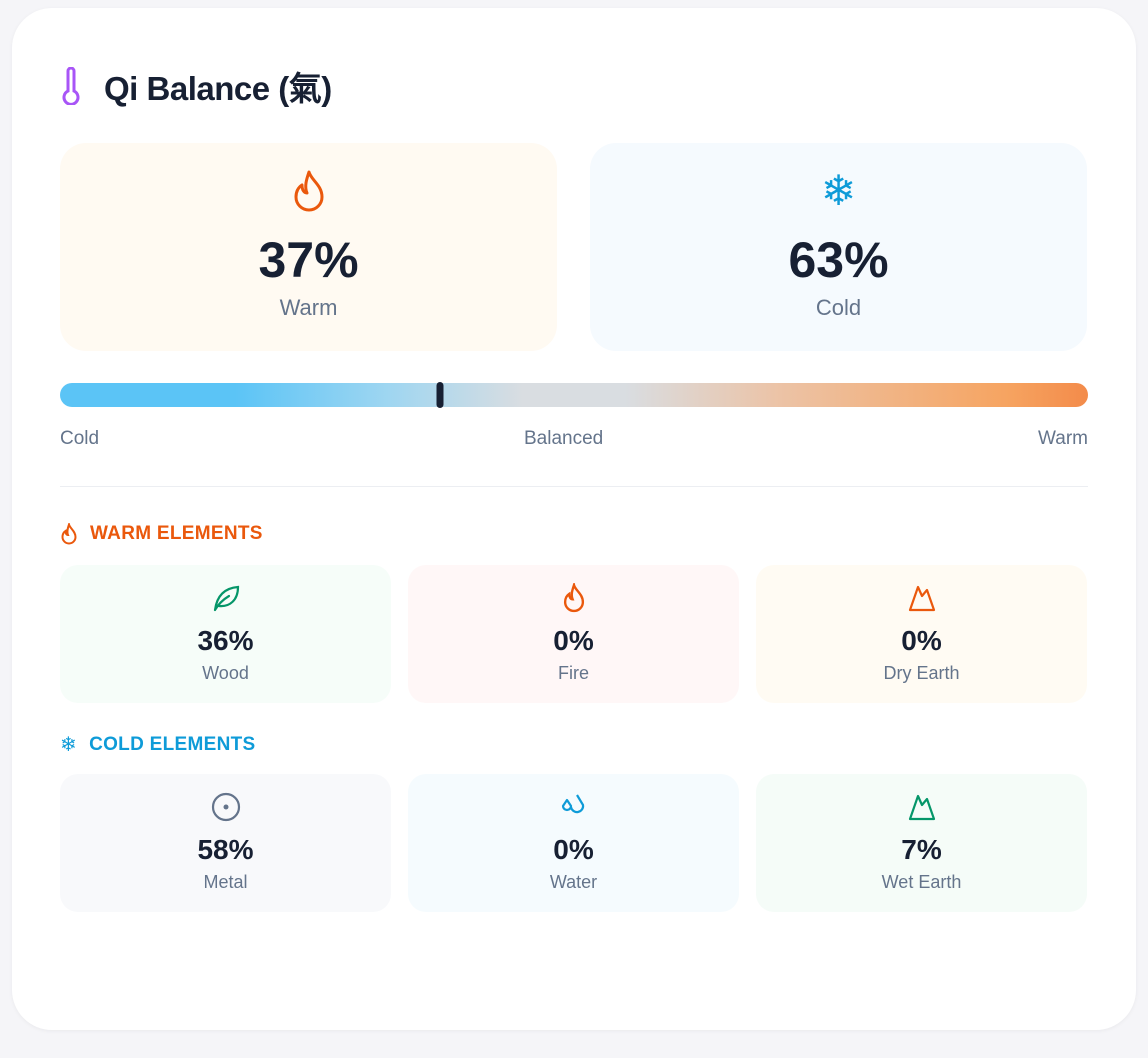  I want to click on page-title: Qi Balance (氣), so click(196, 86).